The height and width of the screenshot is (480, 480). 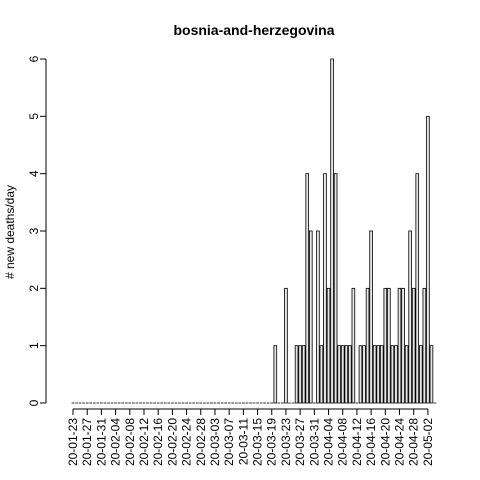 I want to click on y-tick-label: 3, so click(x=34, y=230).